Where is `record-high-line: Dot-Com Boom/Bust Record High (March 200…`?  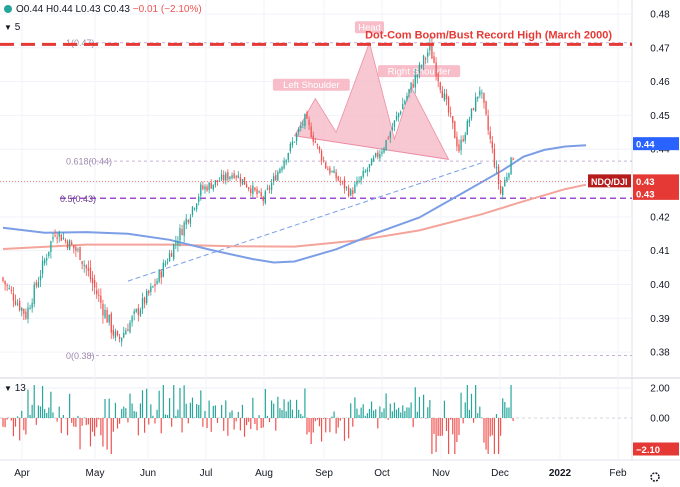
record-high-line: Dot-Com Boom/Bust Record High (March 200… is located at coordinates (316, 37).